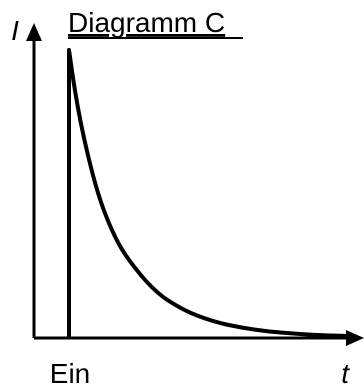 The width and height of the screenshot is (364, 389). I want to click on y-axis-arrow-icon, so click(34, 32).